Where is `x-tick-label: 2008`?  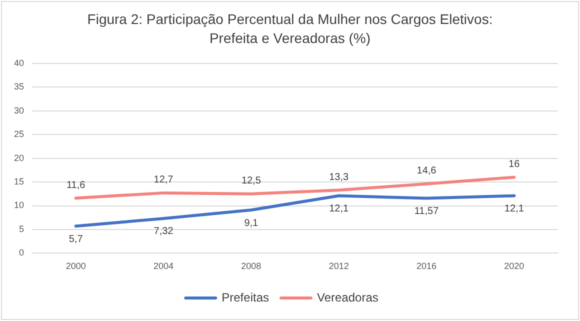
x-tick-label: 2008 is located at coordinates (251, 266).